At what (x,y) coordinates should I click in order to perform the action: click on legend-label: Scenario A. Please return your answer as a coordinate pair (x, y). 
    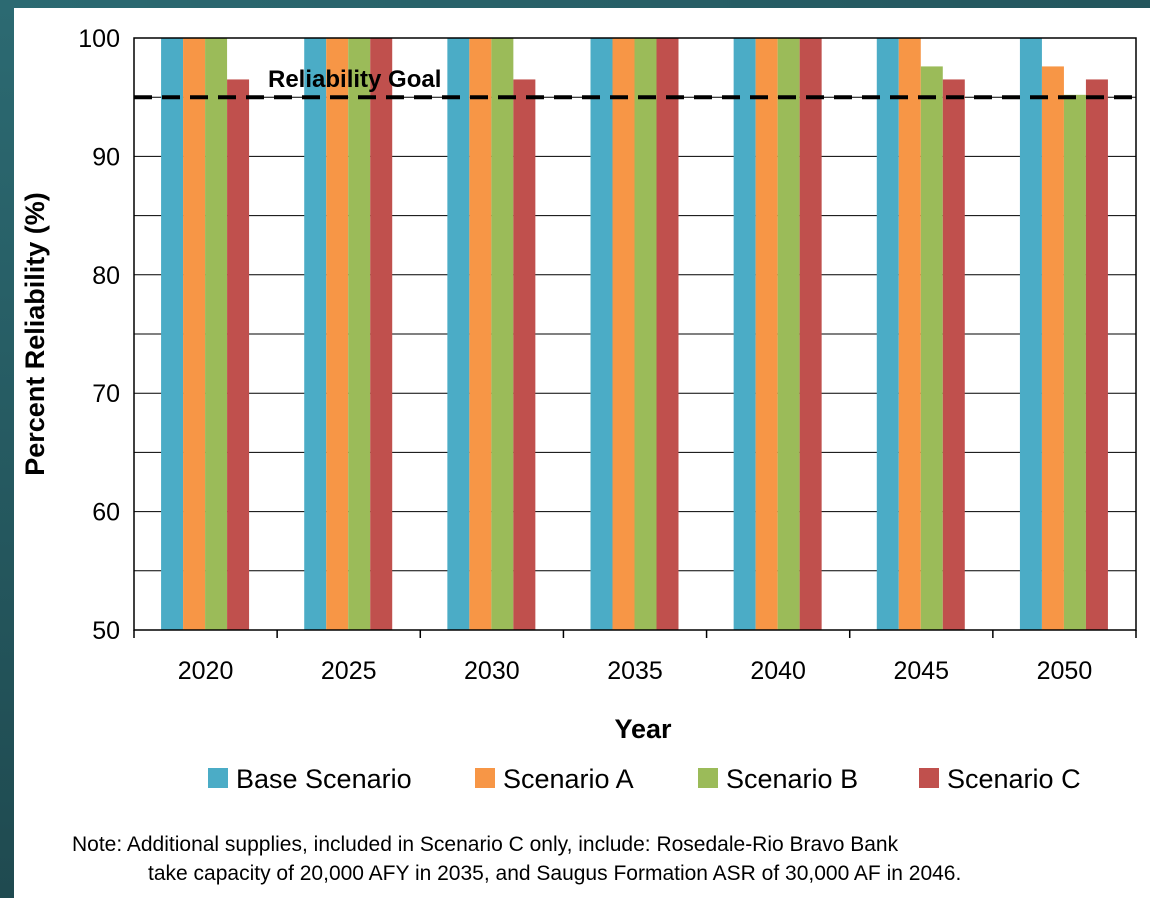
    Looking at the image, I should click on (568, 779).